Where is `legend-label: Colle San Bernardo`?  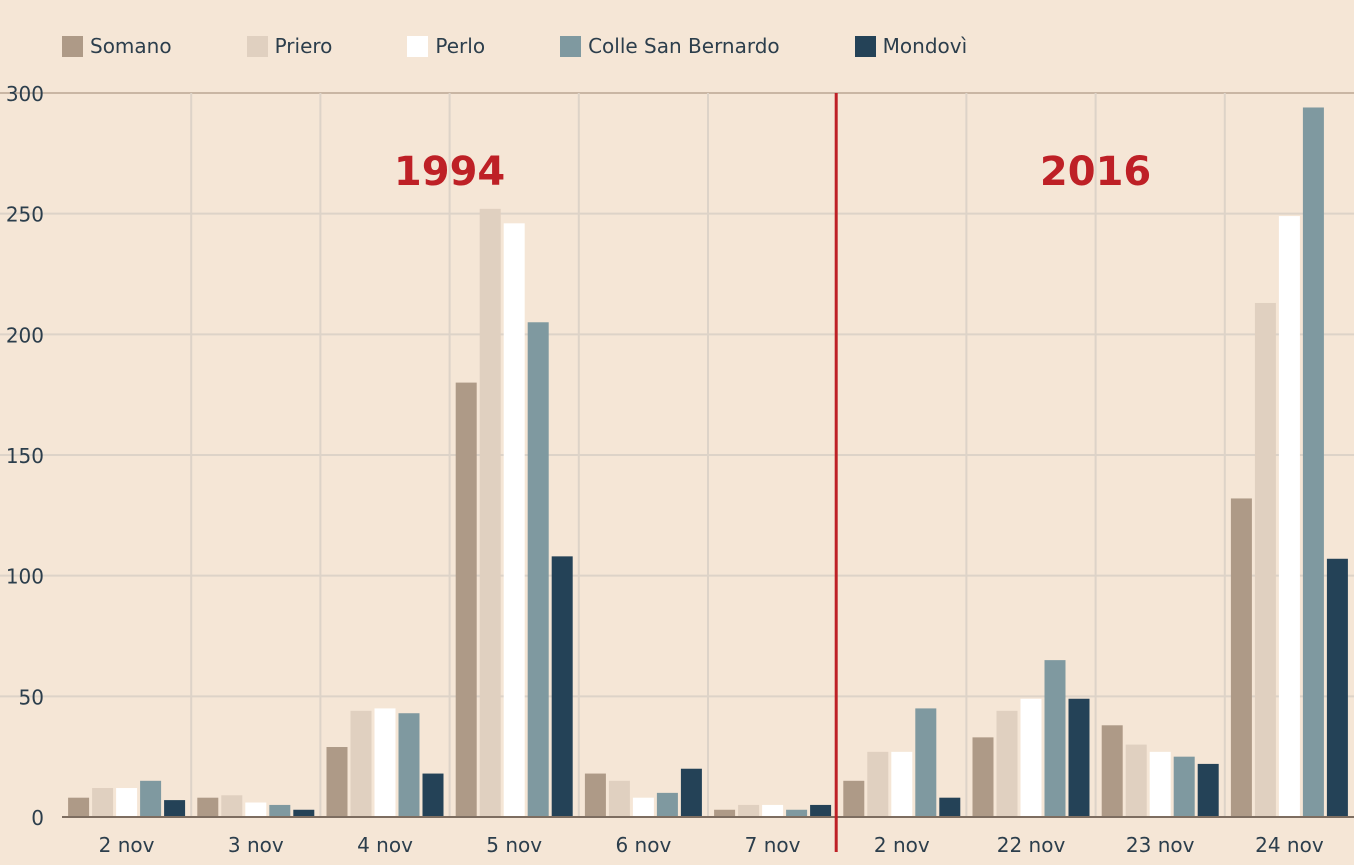 legend-label: Colle San Bernardo is located at coordinates (684, 46).